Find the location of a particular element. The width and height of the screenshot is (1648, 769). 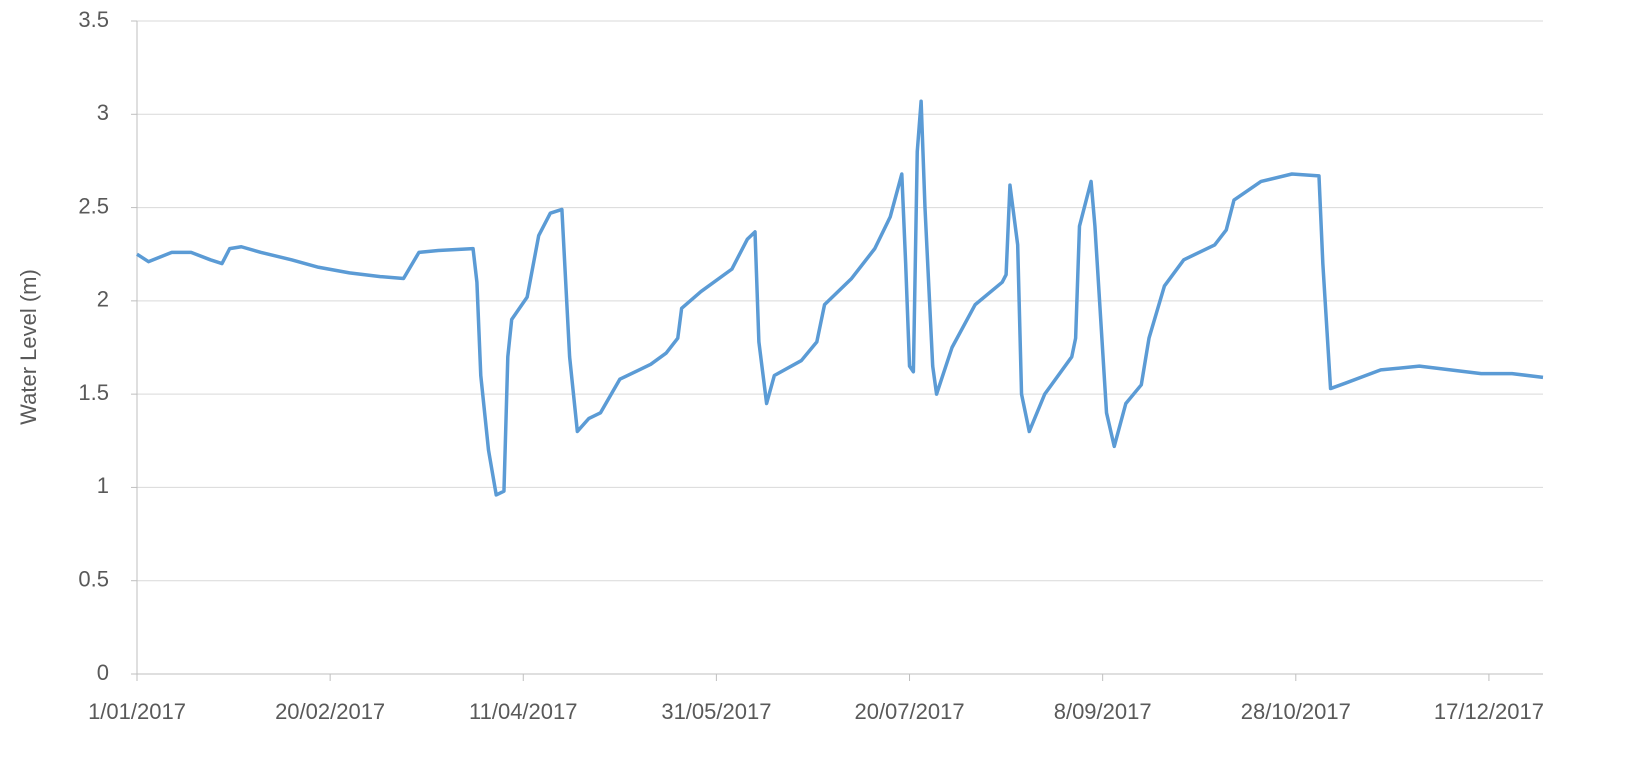

x-tick-label: 8/09/2017 is located at coordinates (1103, 711).